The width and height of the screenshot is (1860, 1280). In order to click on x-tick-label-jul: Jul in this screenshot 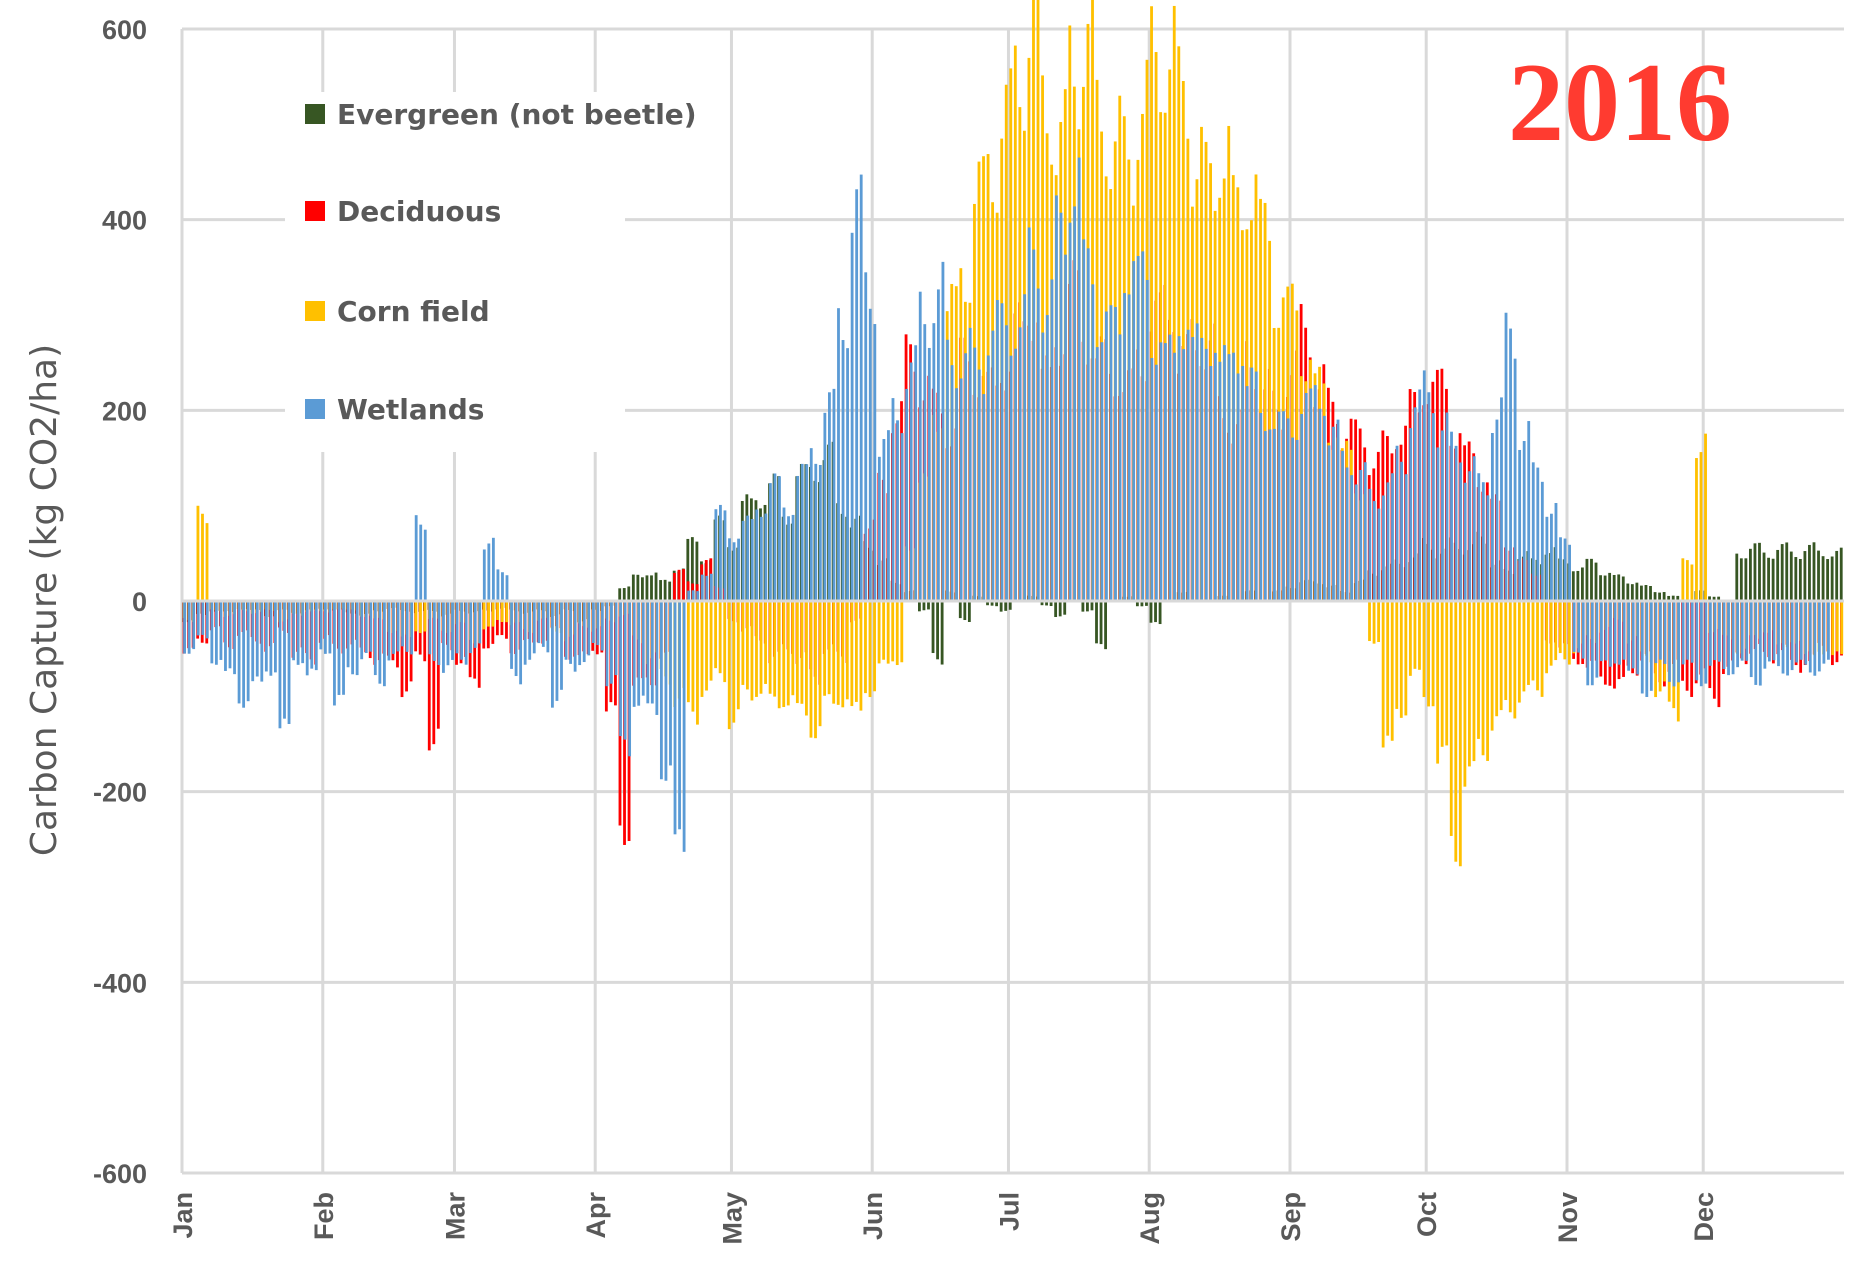, I will do `click(1009, 1211)`.